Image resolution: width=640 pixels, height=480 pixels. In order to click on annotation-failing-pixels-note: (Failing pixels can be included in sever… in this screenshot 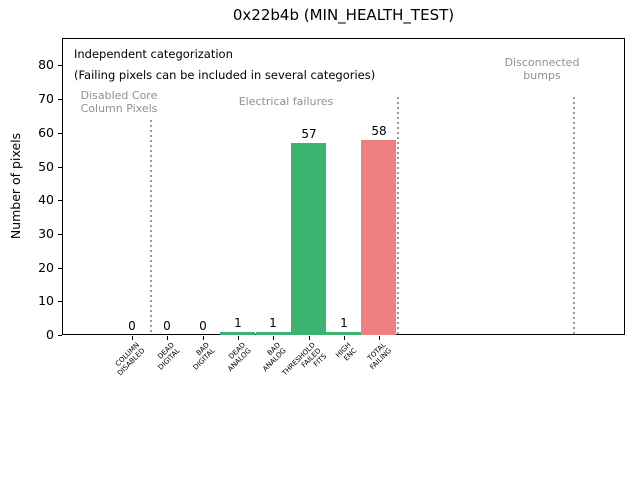, I will do `click(225, 75)`.